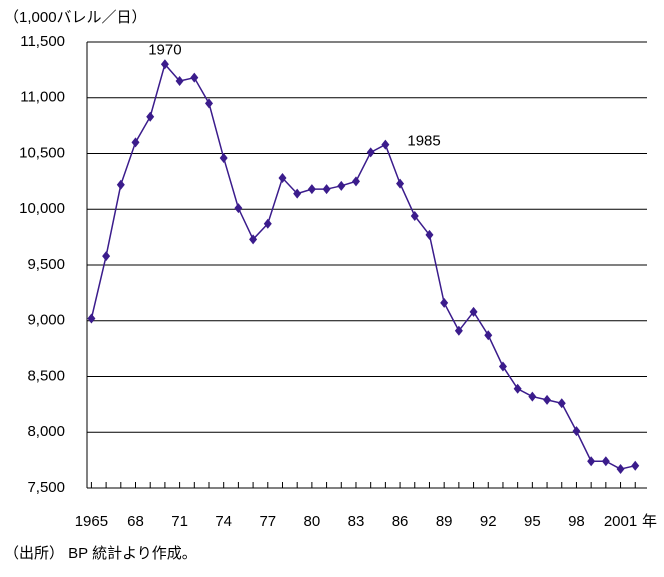 The height and width of the screenshot is (577, 664). What do you see at coordinates (46, 264) in the screenshot?
I see `y-tick-label: 9,500` at bounding box center [46, 264].